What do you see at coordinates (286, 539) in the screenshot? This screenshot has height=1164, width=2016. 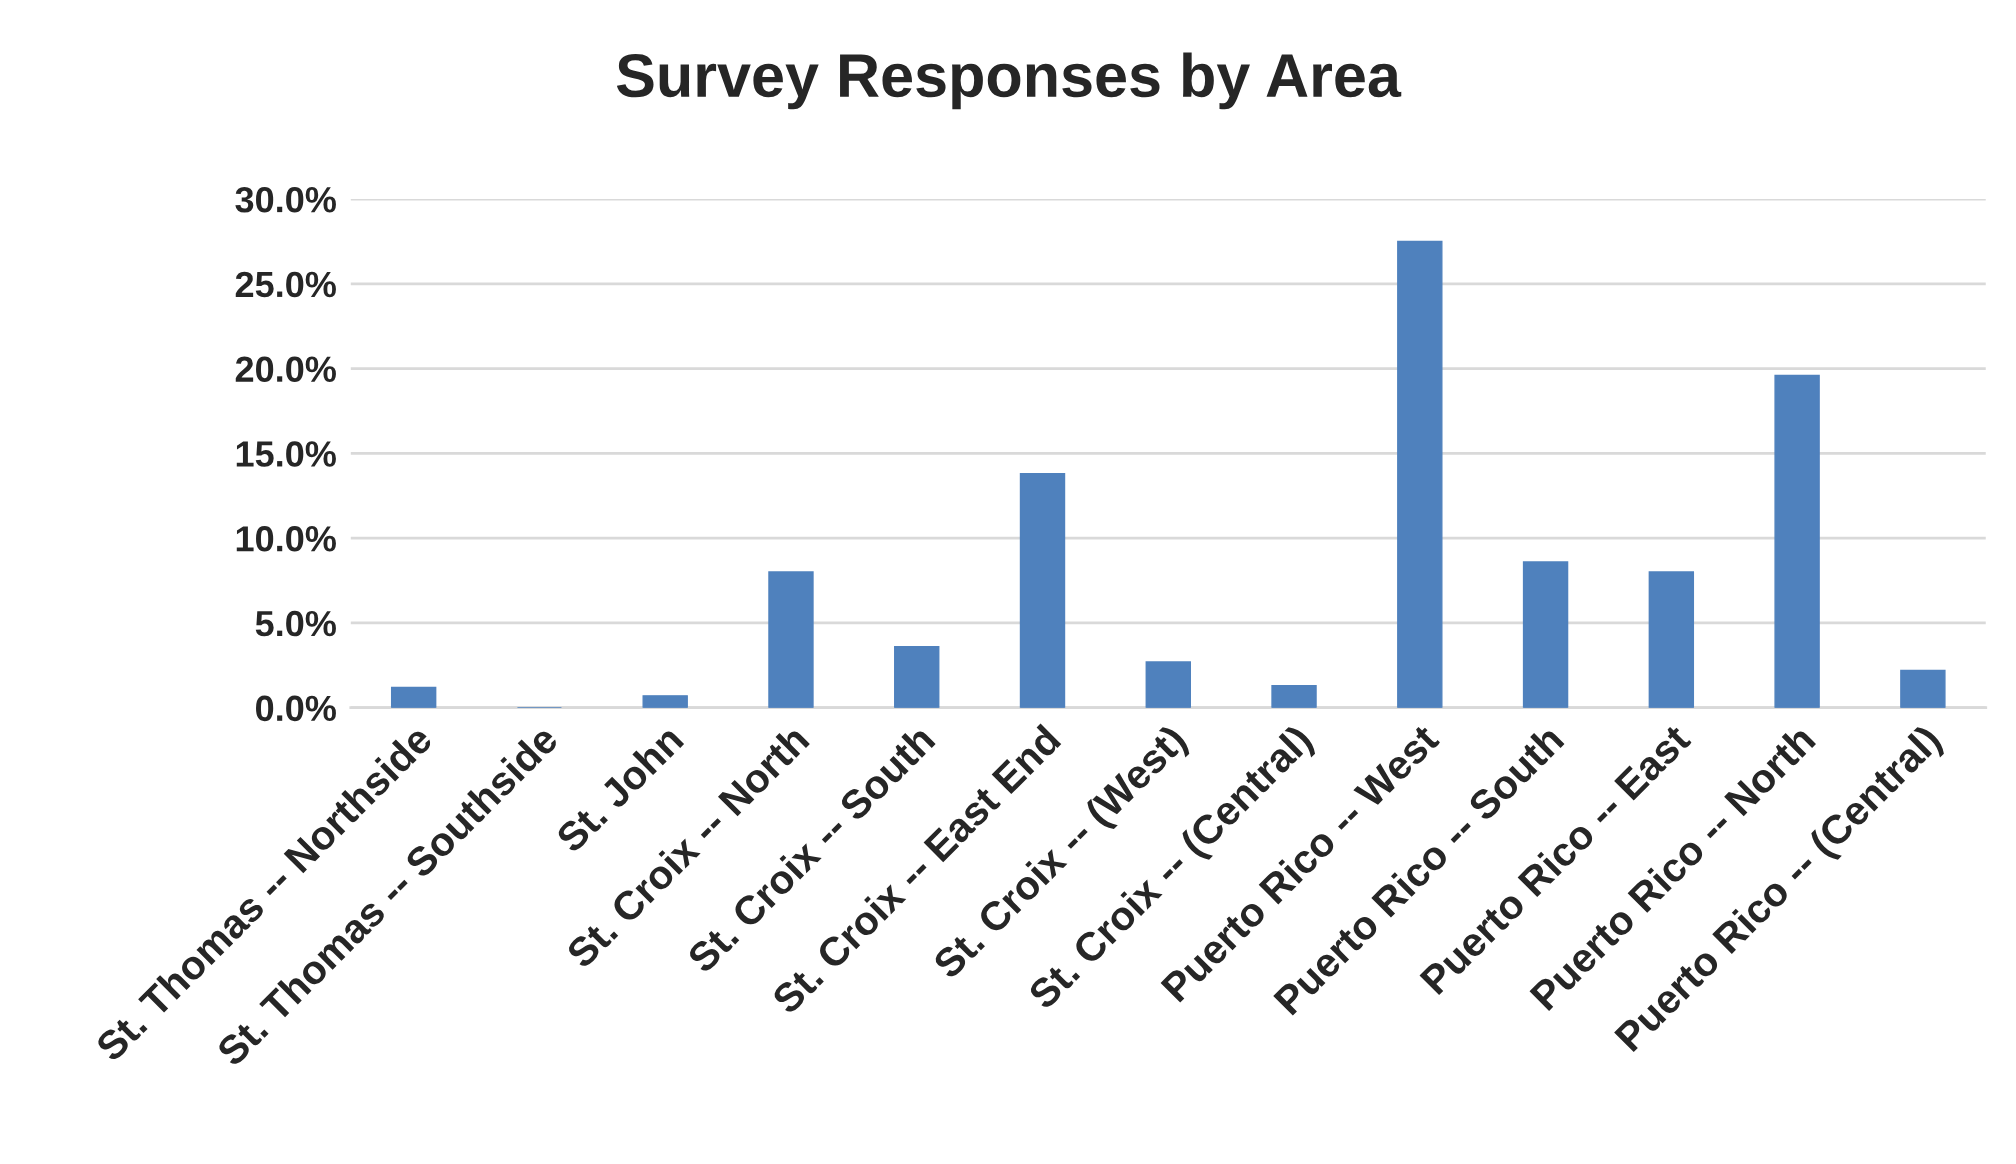 I see `y-tick-label: 10.0%` at bounding box center [286, 539].